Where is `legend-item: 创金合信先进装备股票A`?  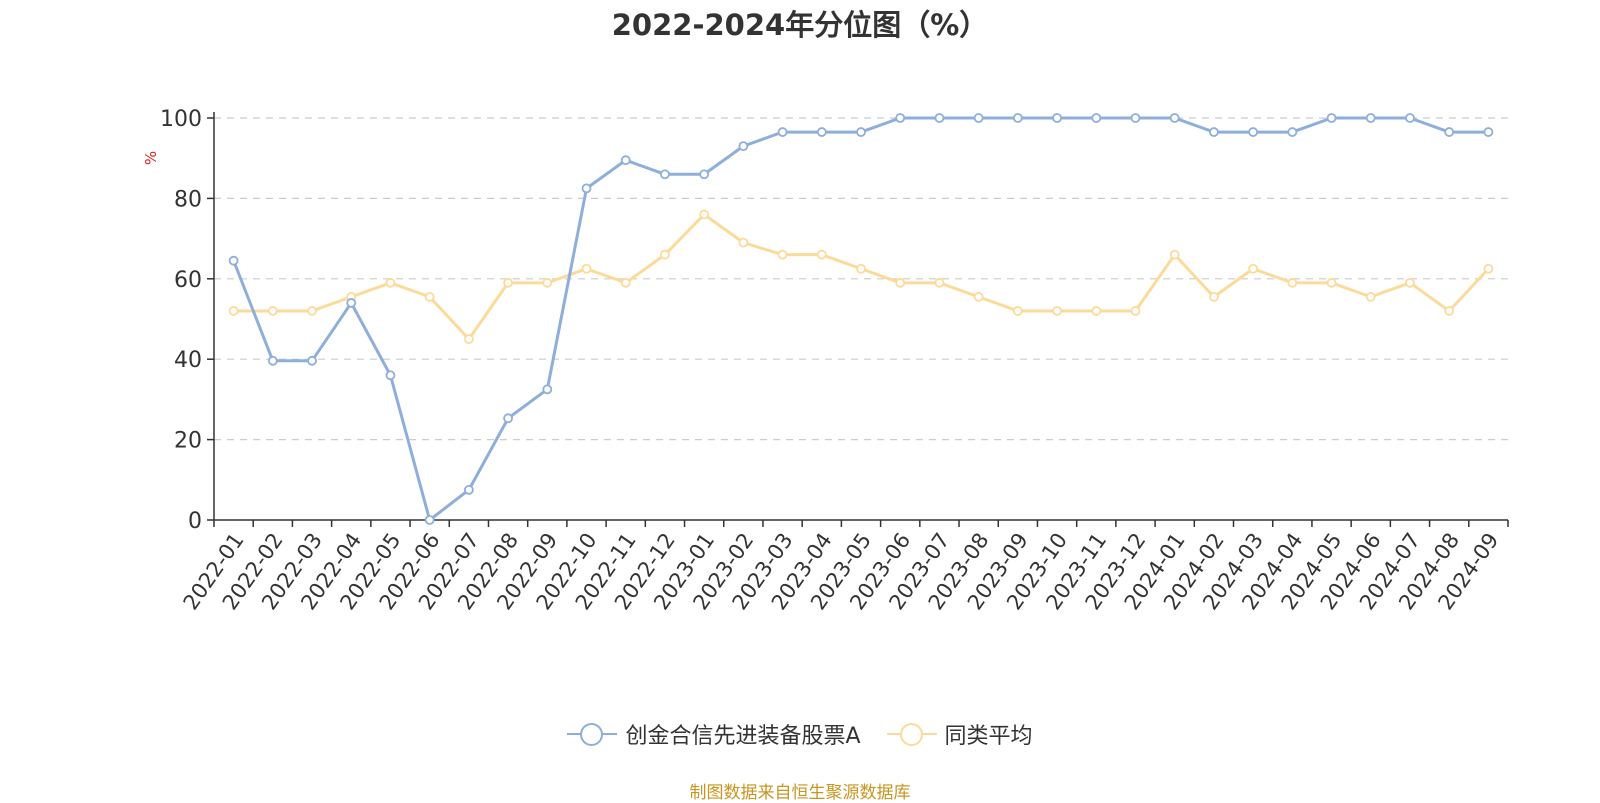 legend-item: 创金合信先进装备股票A is located at coordinates (713, 734).